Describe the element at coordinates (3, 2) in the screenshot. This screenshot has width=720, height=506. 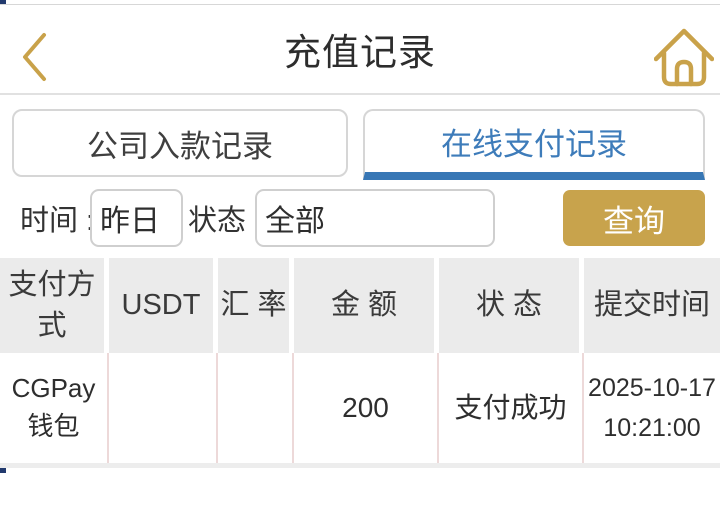
I see `top-edge-mark` at that location.